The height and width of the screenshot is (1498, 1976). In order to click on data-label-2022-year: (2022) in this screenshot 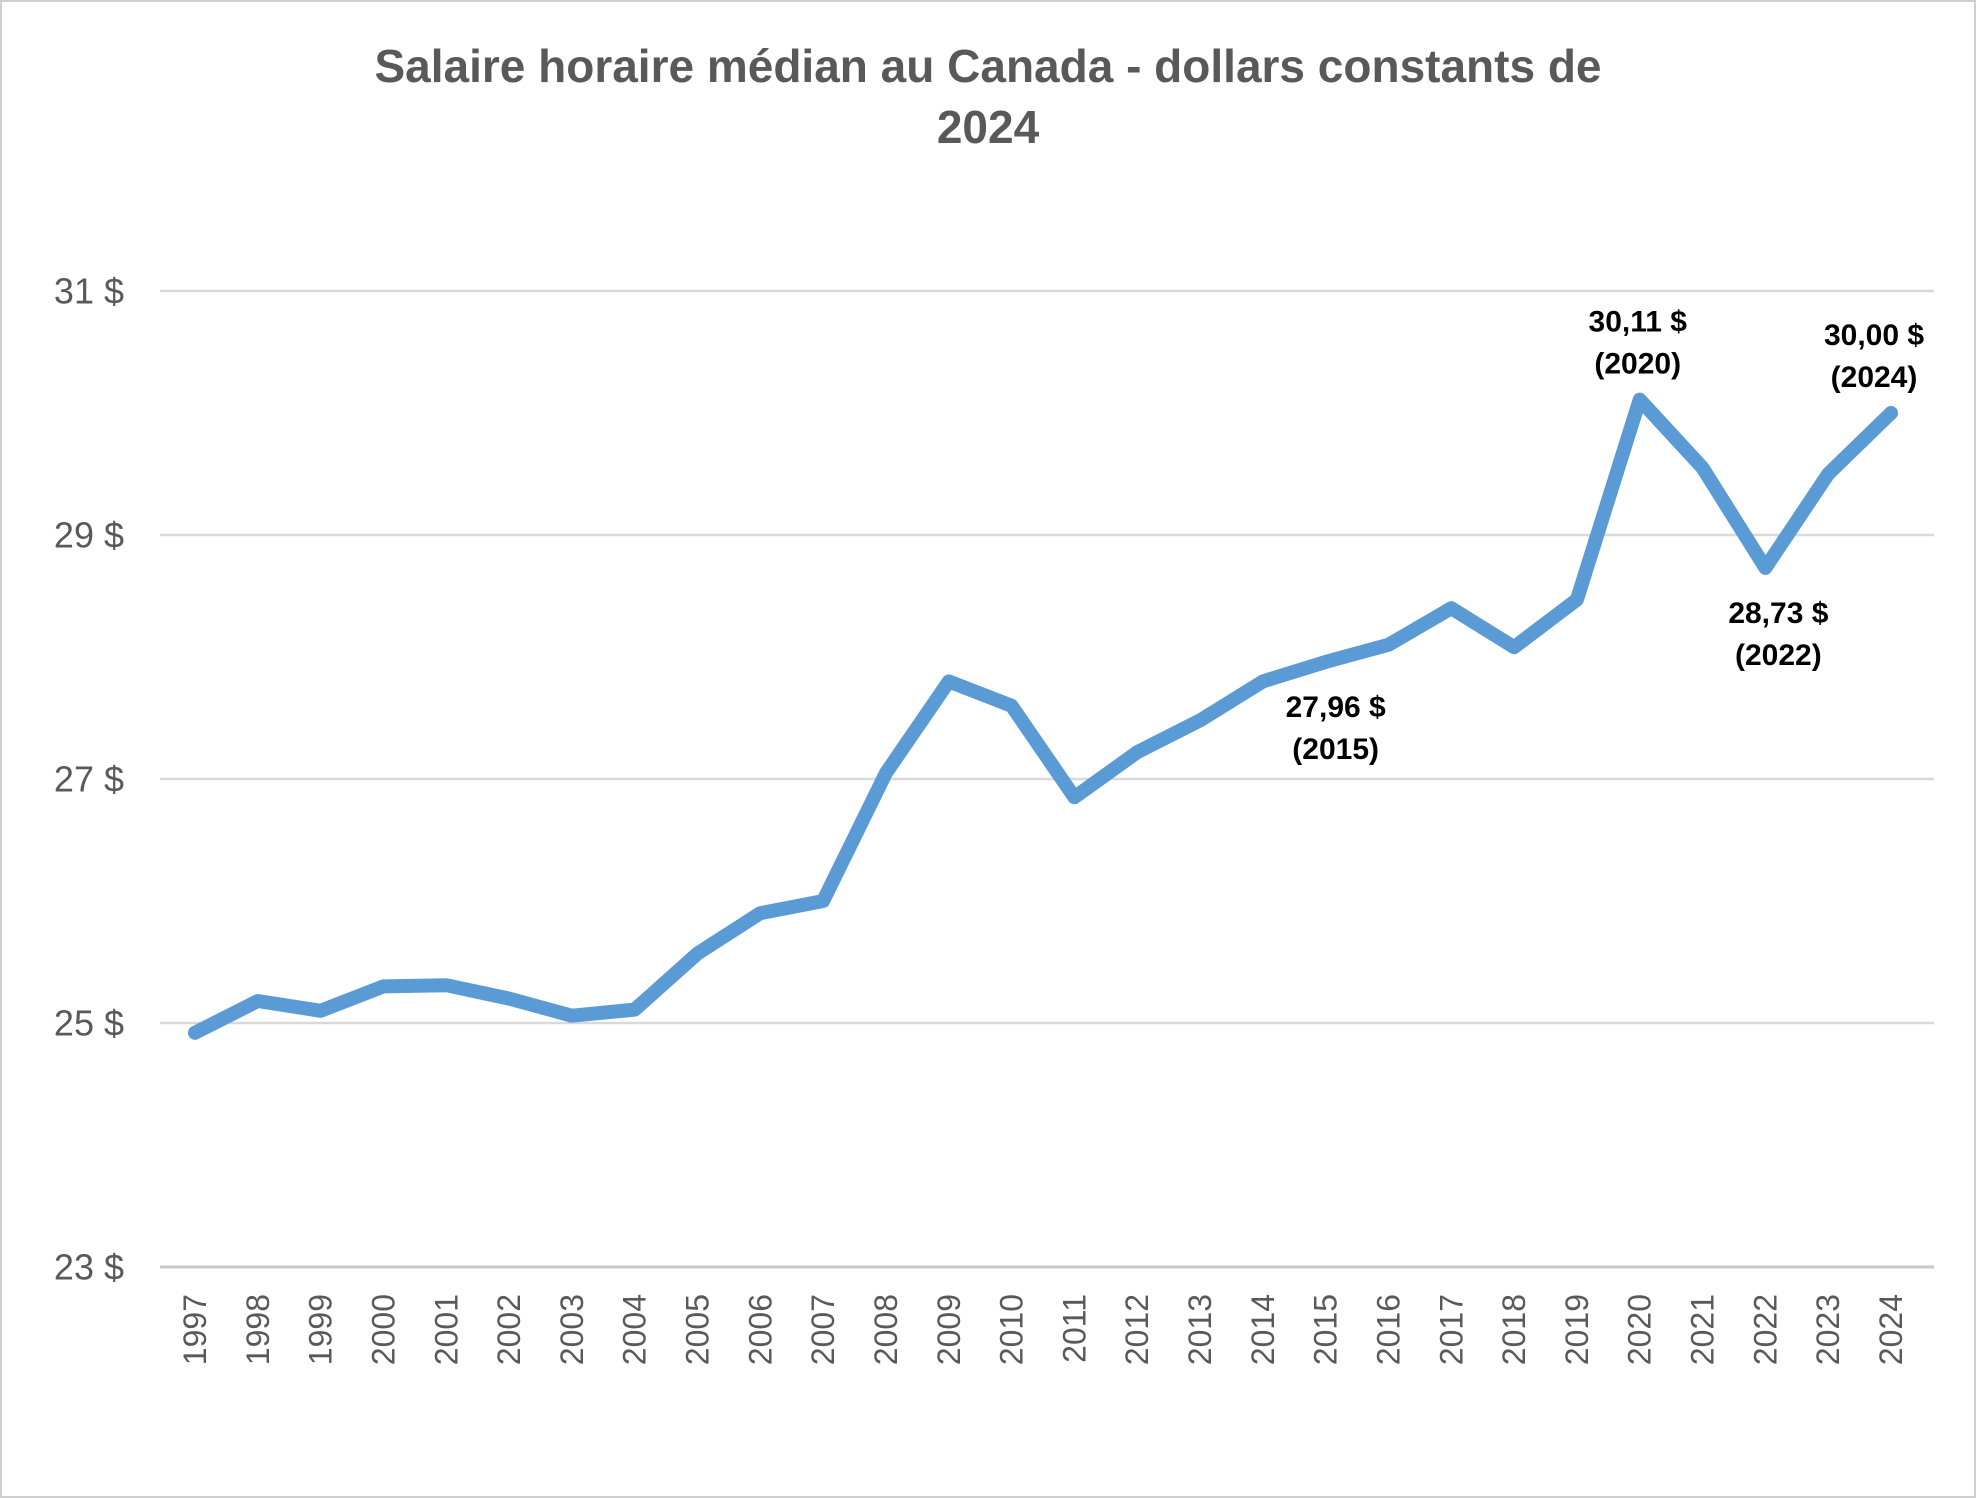, I will do `click(1778, 655)`.